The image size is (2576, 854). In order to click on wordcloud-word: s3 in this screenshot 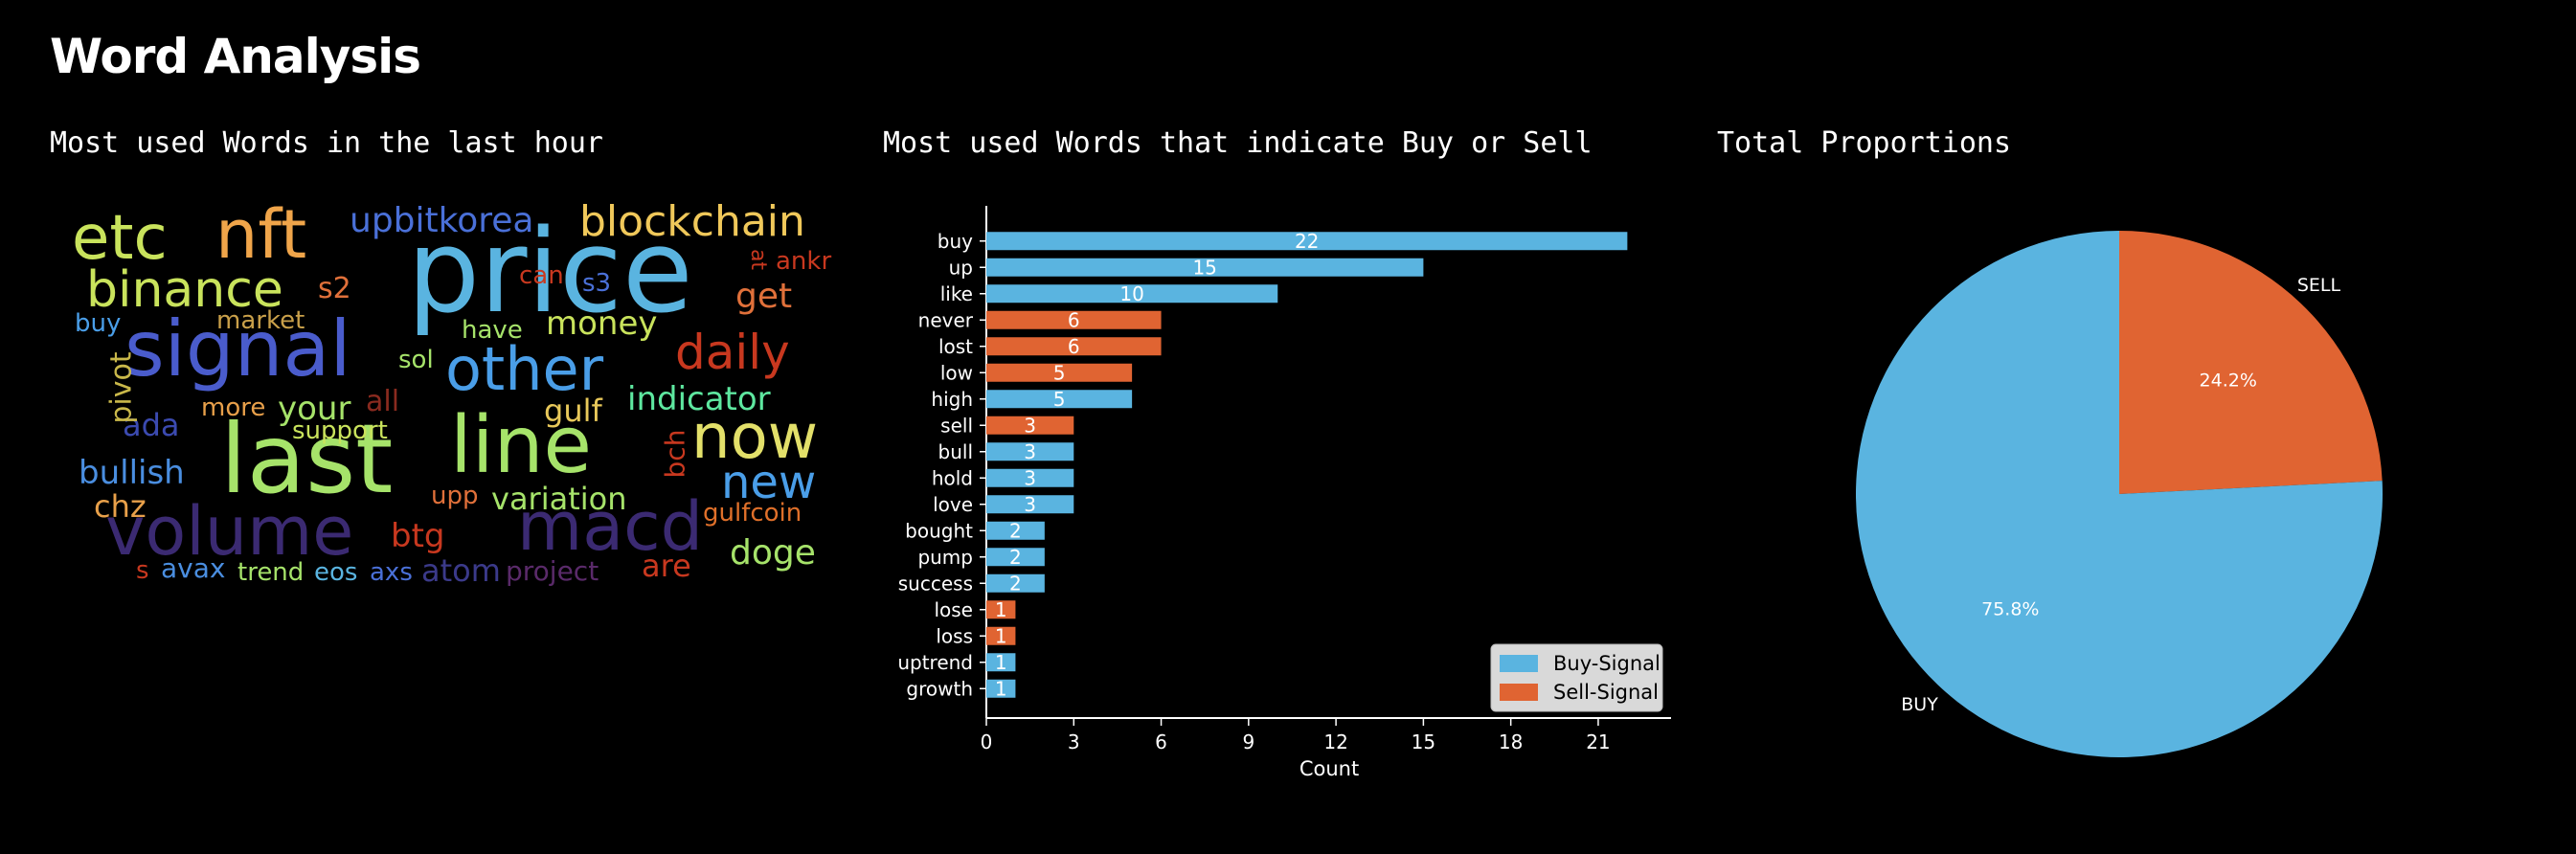, I will do `click(597, 283)`.